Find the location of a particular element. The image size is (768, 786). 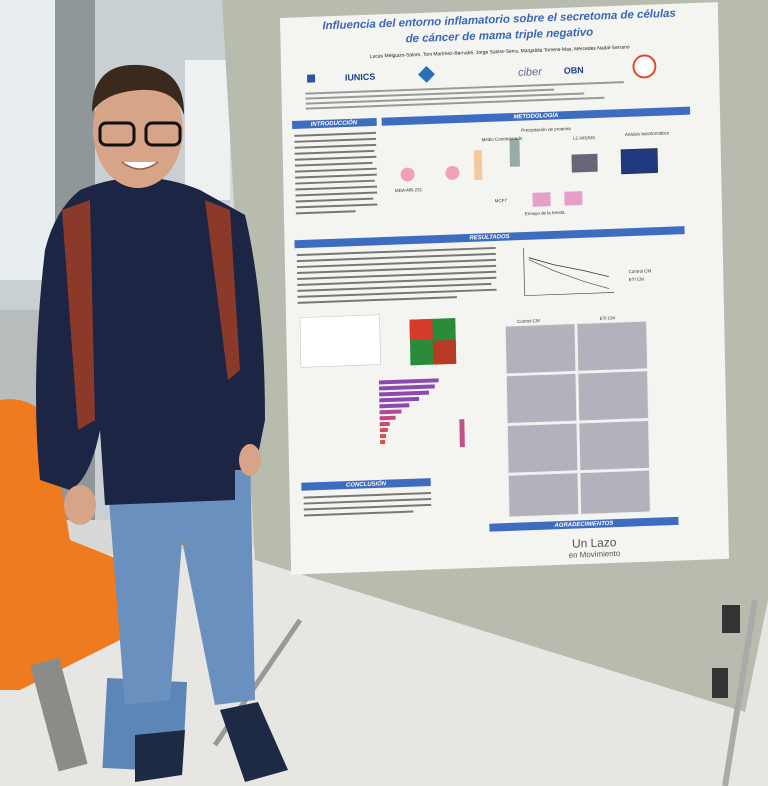

method-label: Precipitación de proteína is located at coordinates (546, 129).